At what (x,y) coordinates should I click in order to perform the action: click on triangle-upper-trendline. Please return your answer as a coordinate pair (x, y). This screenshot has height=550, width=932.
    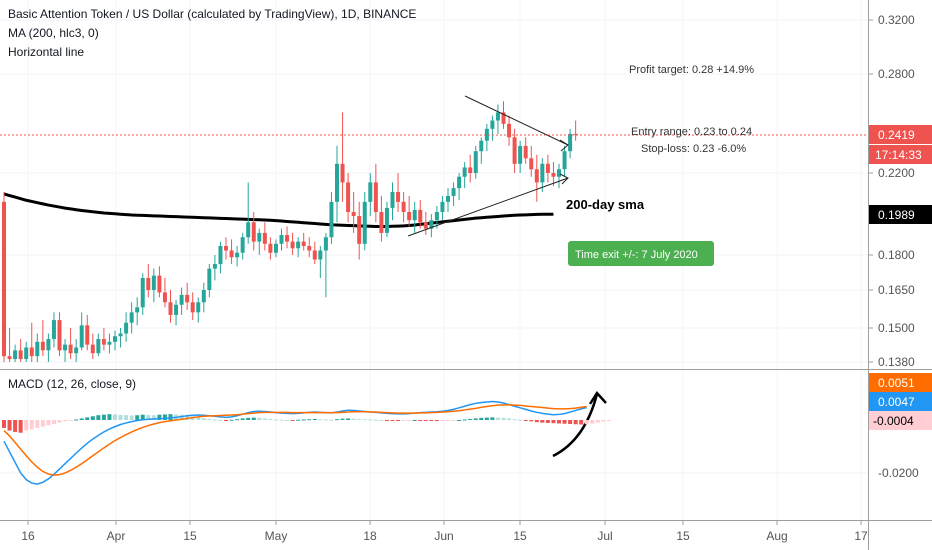
    Looking at the image, I should click on (516, 120).